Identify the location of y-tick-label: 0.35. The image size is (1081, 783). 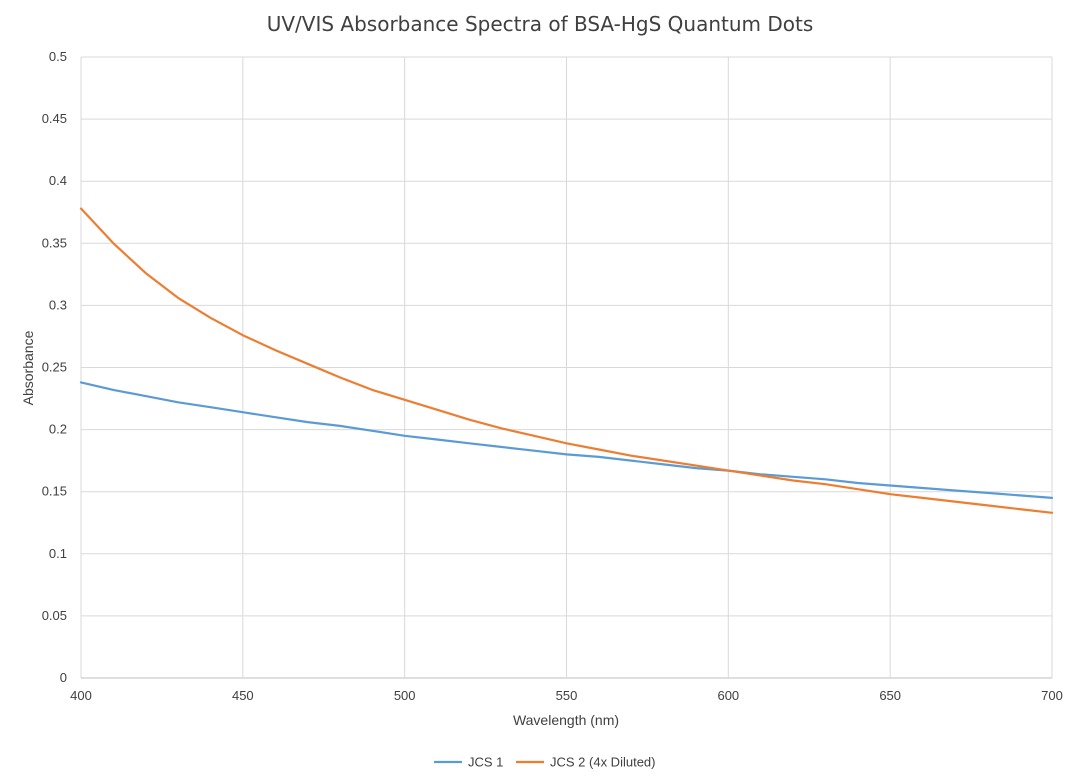
(54, 242).